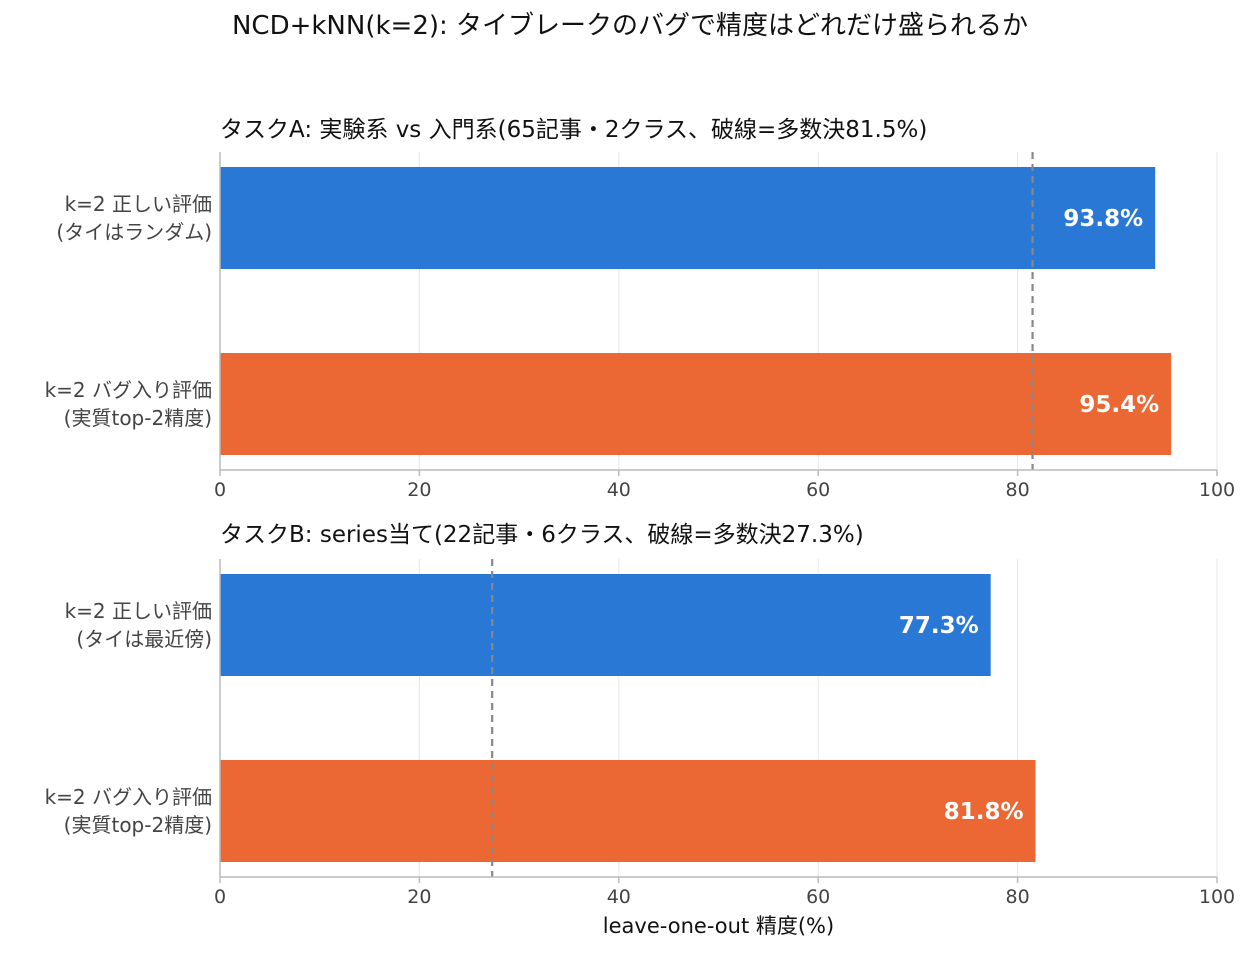 The image size is (1260, 960). What do you see at coordinates (1103, 219) in the screenshot?
I see `value-label-0-0: 93.8%` at bounding box center [1103, 219].